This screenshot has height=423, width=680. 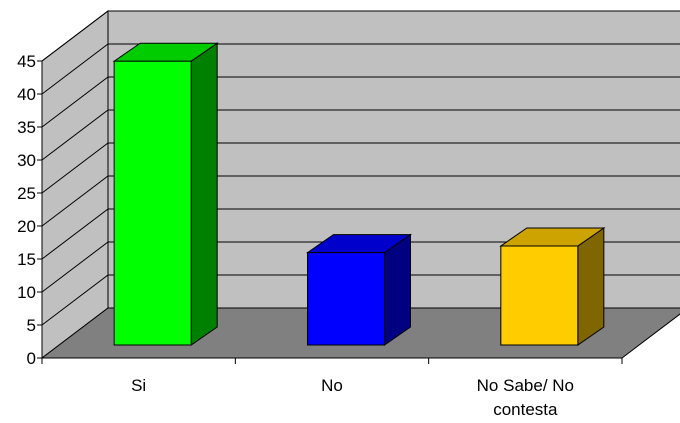 I want to click on y-tick-label: 20, so click(x=26, y=226).